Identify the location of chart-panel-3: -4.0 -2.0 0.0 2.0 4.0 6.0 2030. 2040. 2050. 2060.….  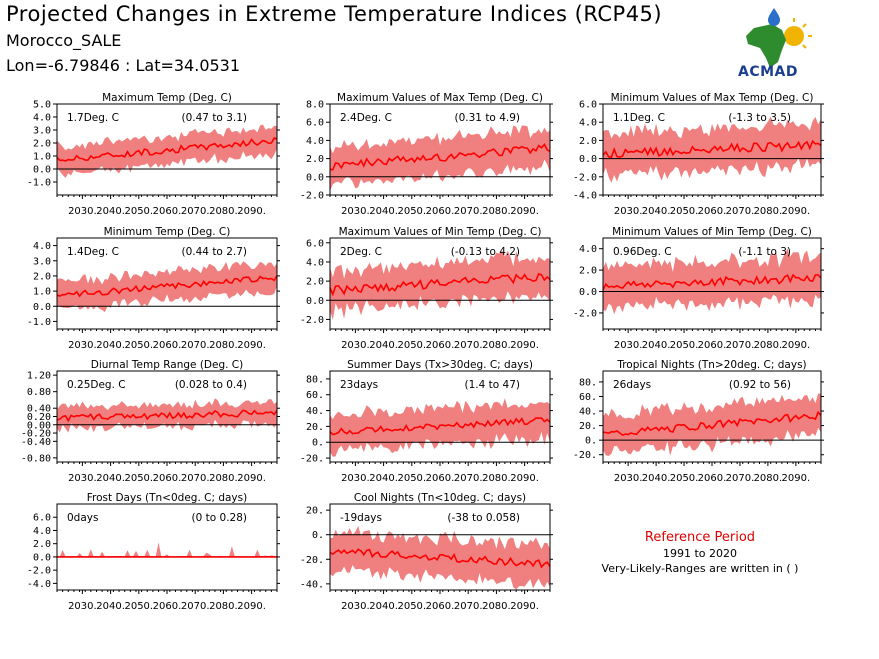
(698, 154).